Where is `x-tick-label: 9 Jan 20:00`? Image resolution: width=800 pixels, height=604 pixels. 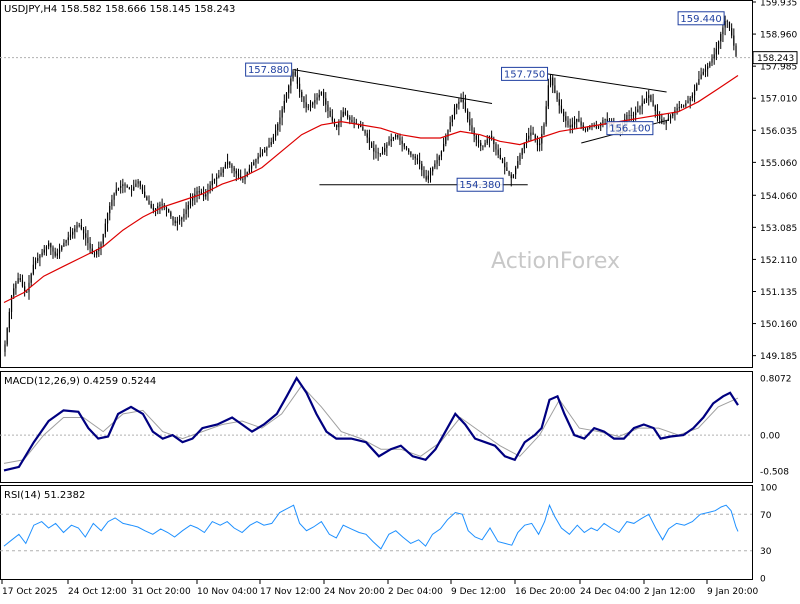
x-tick-label: 9 Jan 20:00 is located at coordinates (733, 592).